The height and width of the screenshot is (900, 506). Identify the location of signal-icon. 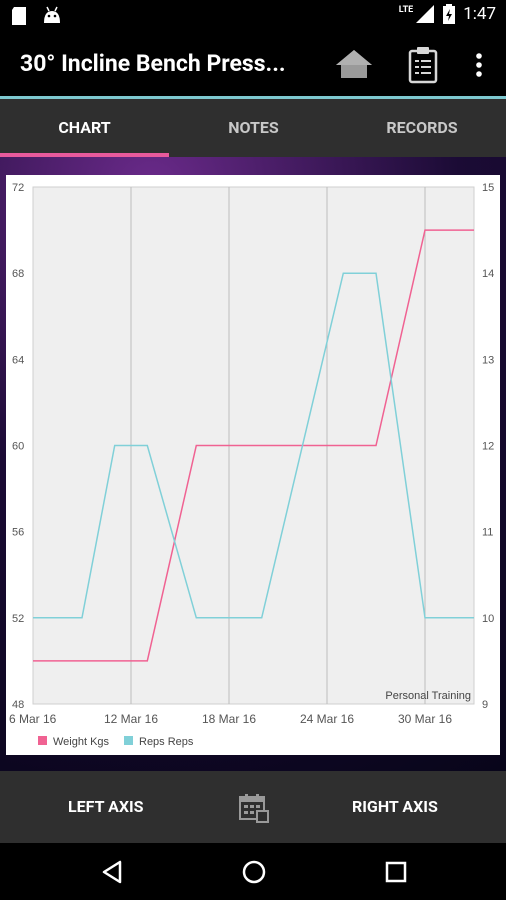
(425, 14).